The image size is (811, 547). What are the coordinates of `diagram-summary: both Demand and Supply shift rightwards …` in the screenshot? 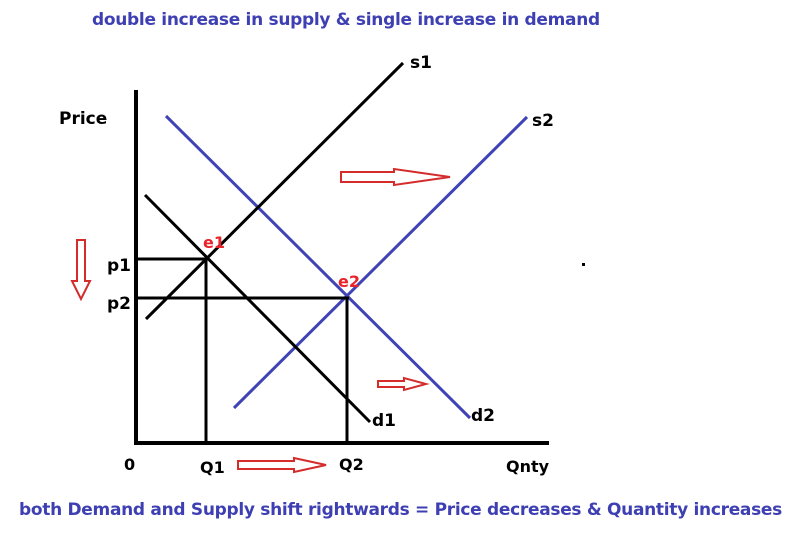 It's located at (400, 510).